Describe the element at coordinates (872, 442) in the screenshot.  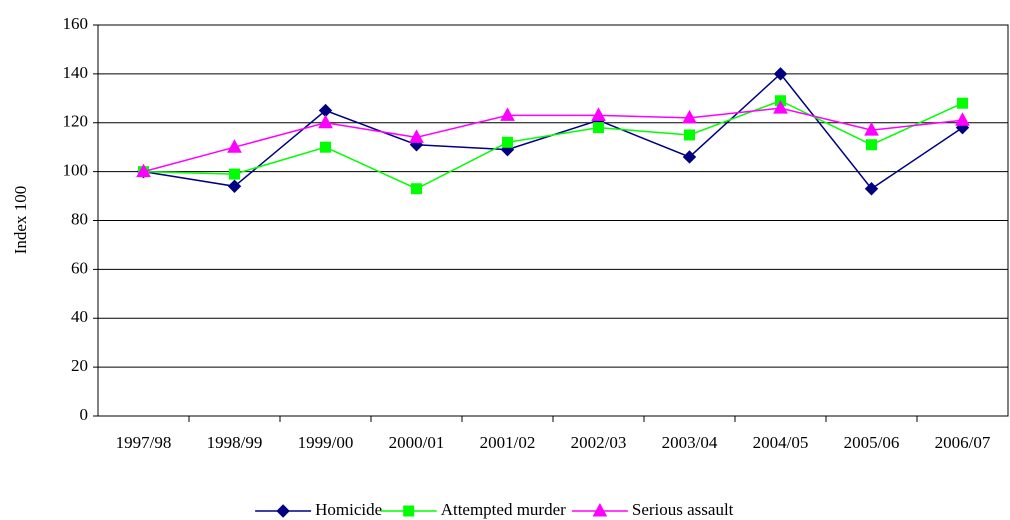
I see `x-tick-label: 2005/06` at that location.